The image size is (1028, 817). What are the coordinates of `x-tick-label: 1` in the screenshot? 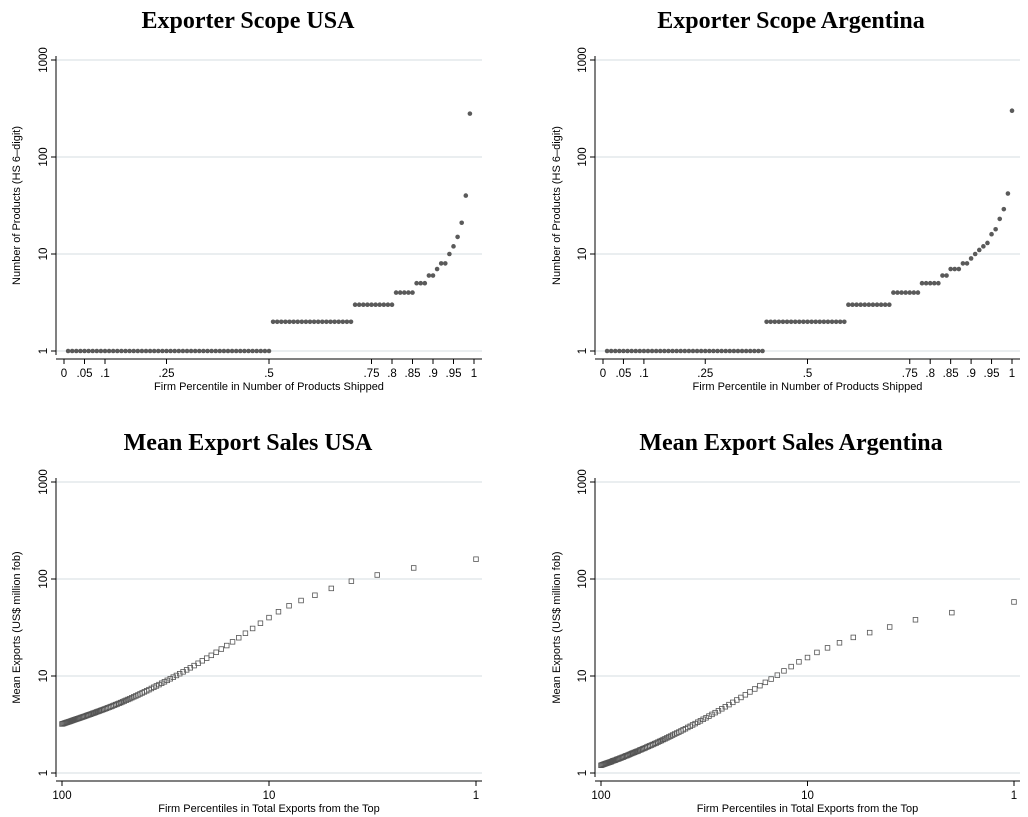 It's located at (1012, 374).